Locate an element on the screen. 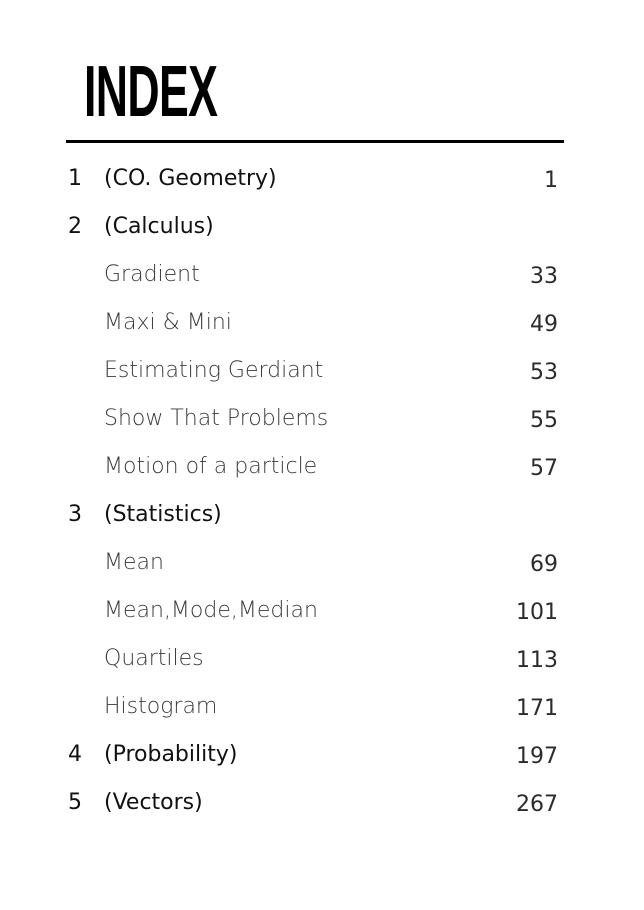 This screenshot has width=644, height=910. index-entry: 2 (Calculus) is located at coordinates (315, 228).